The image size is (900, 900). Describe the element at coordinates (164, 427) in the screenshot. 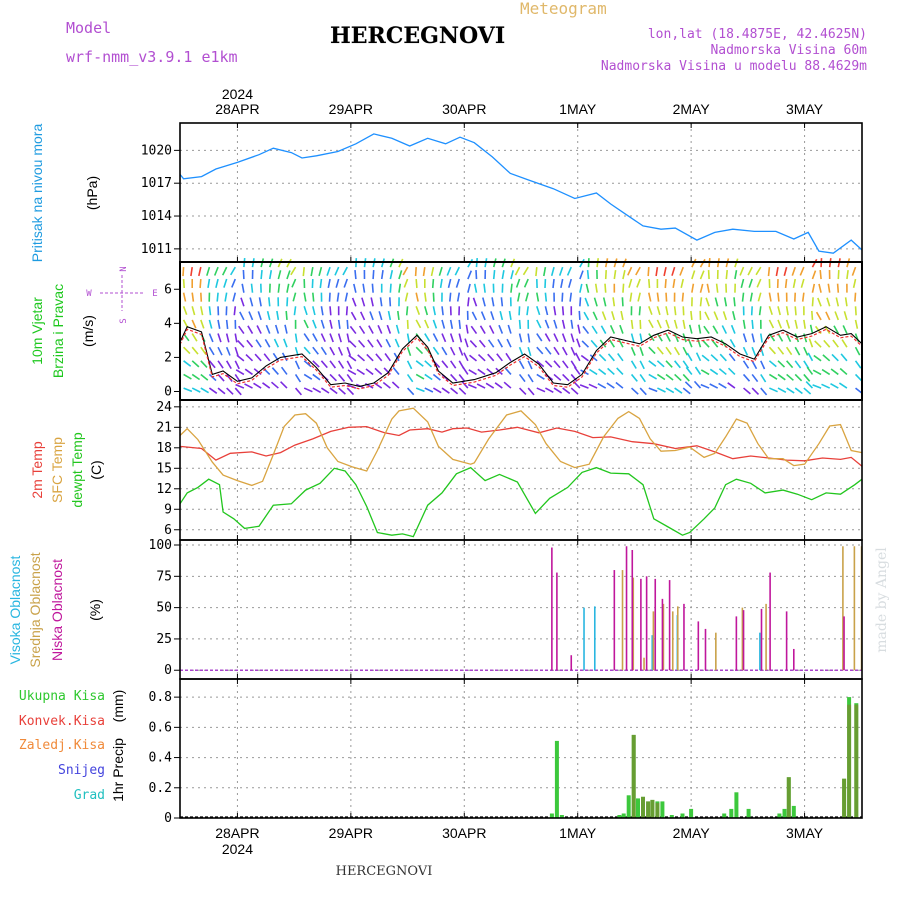

I see `y-tick-label: 21` at that location.